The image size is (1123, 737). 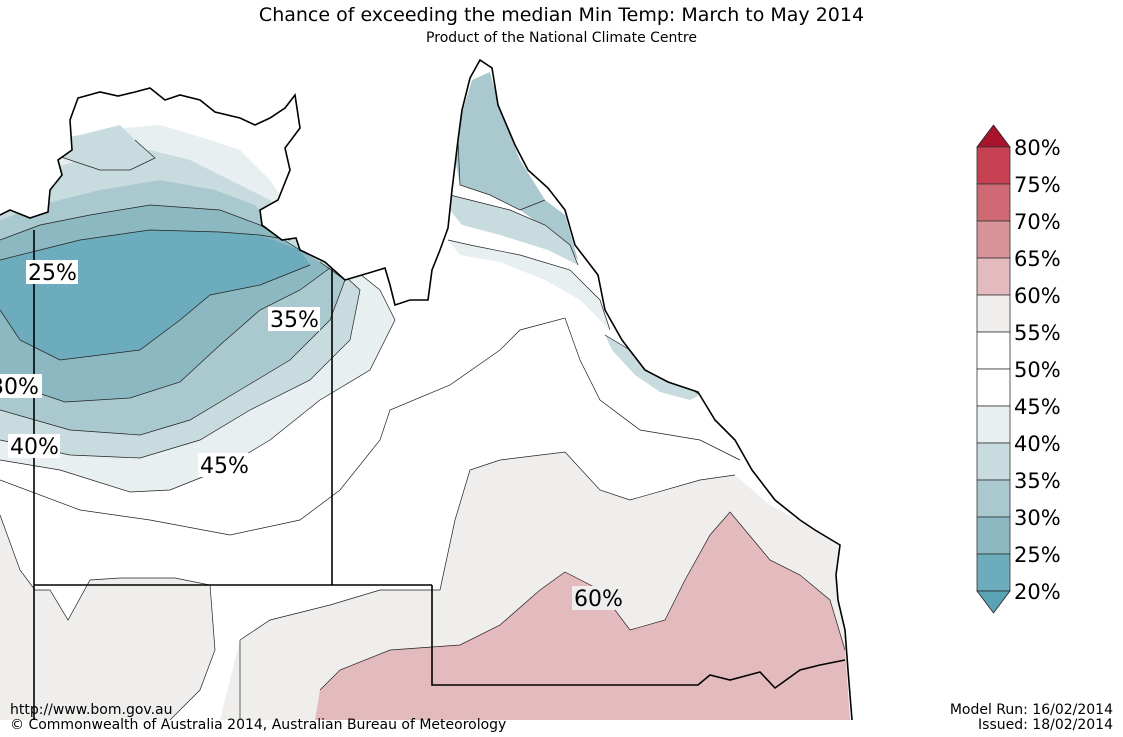 What do you see at coordinates (1037, 444) in the screenshot?
I see `legend-label: 40%` at bounding box center [1037, 444].